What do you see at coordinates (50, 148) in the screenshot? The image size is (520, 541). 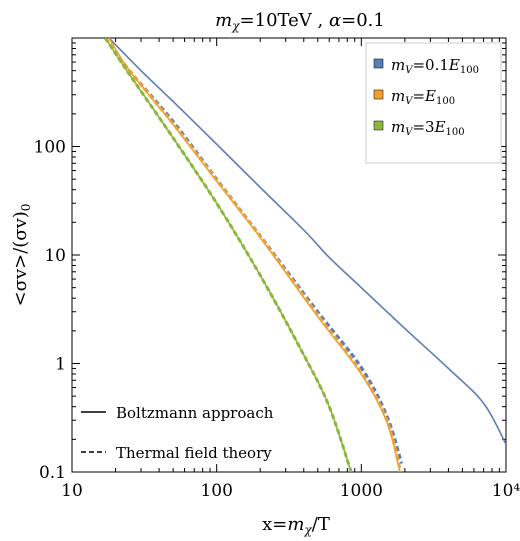 I see `y-tick-label: 100` at bounding box center [50, 148].